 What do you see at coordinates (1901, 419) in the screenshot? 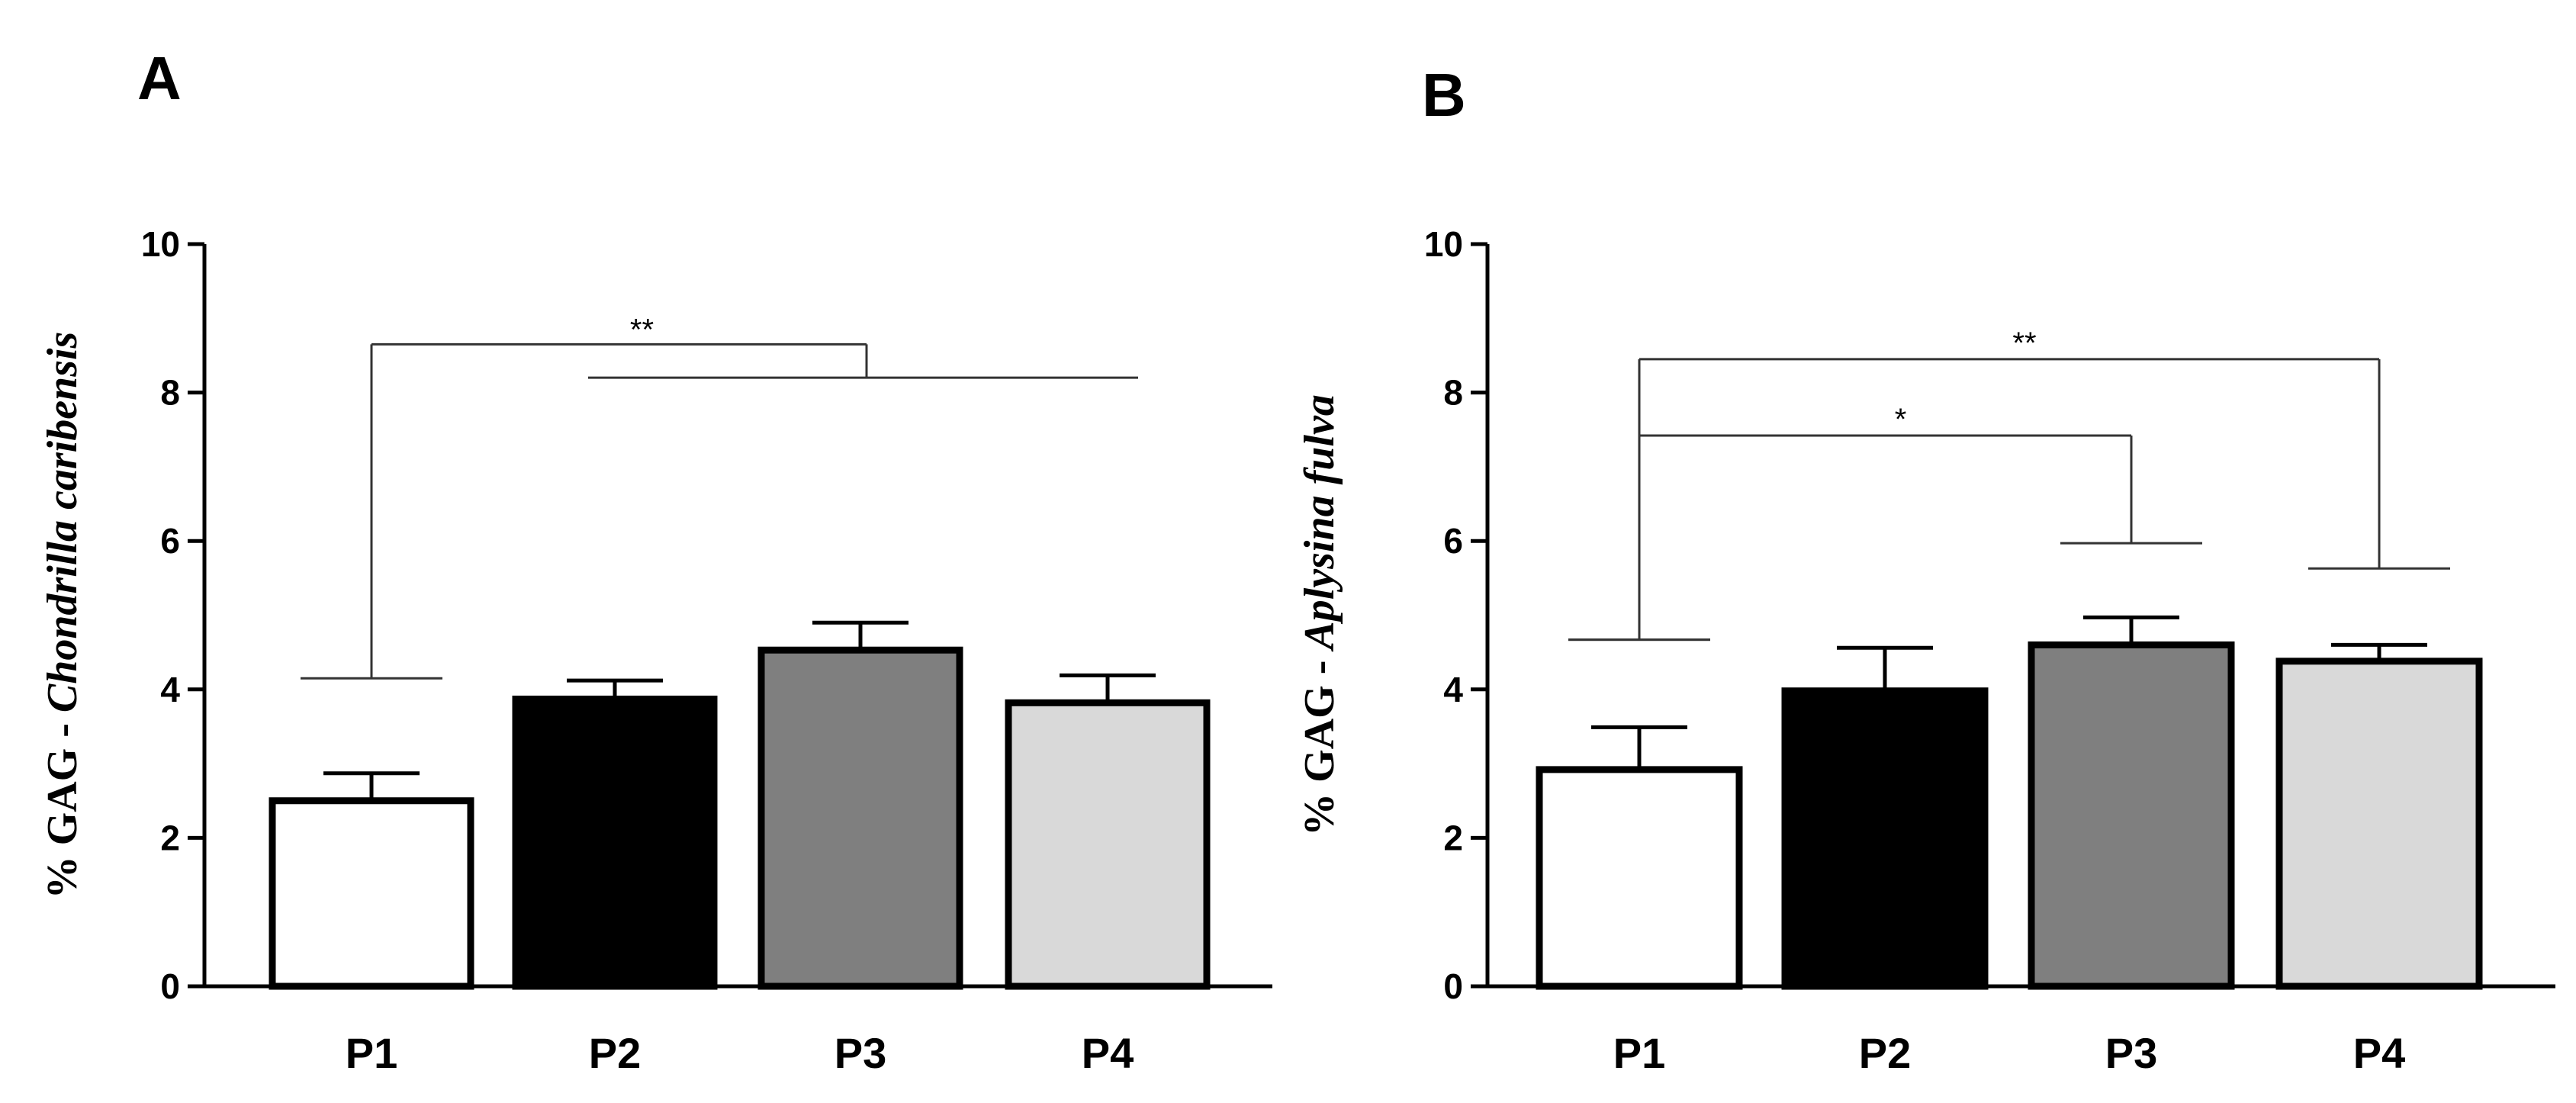
I see `significance-label: *` at bounding box center [1901, 419].